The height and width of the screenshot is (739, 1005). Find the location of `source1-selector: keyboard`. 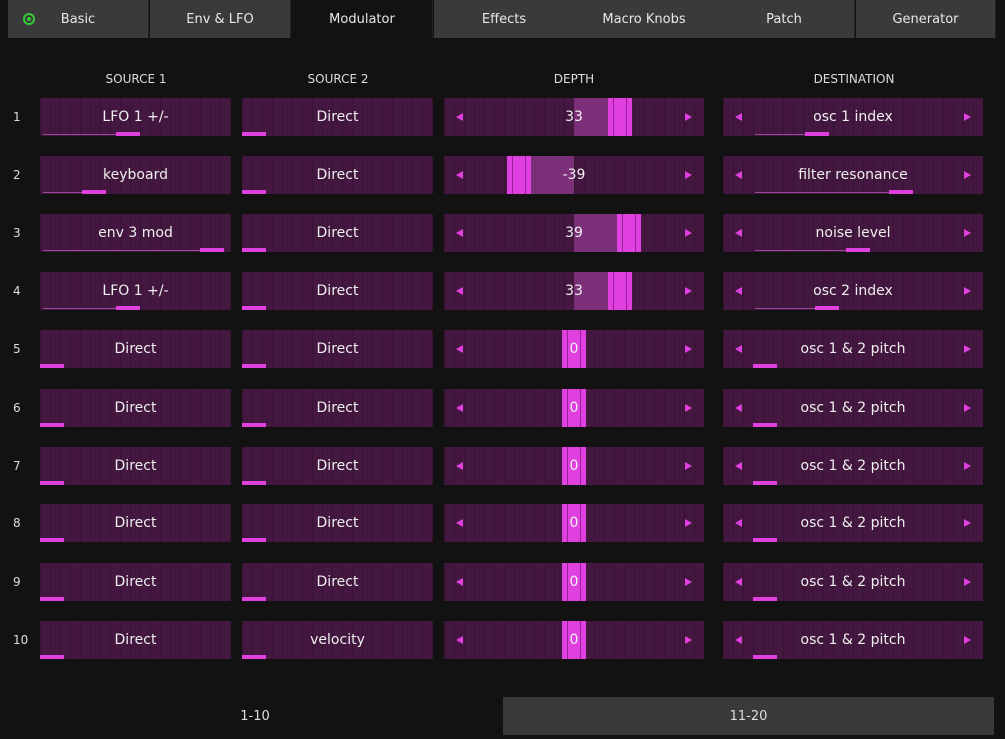

source1-selector: keyboard is located at coordinates (135, 175).